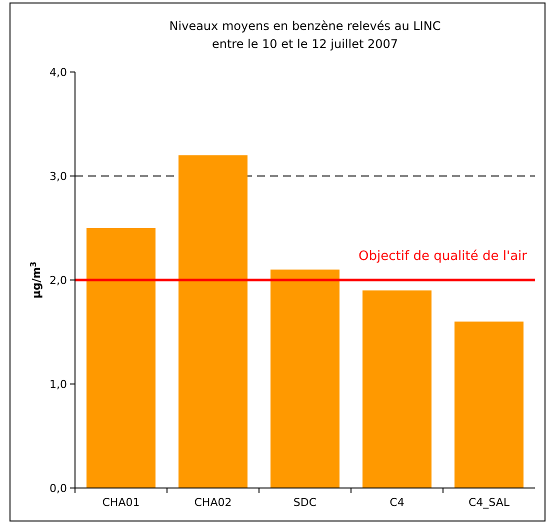 This screenshot has height=526, width=554. What do you see at coordinates (58, 72) in the screenshot?
I see `y-tick-label: 4,0` at bounding box center [58, 72].